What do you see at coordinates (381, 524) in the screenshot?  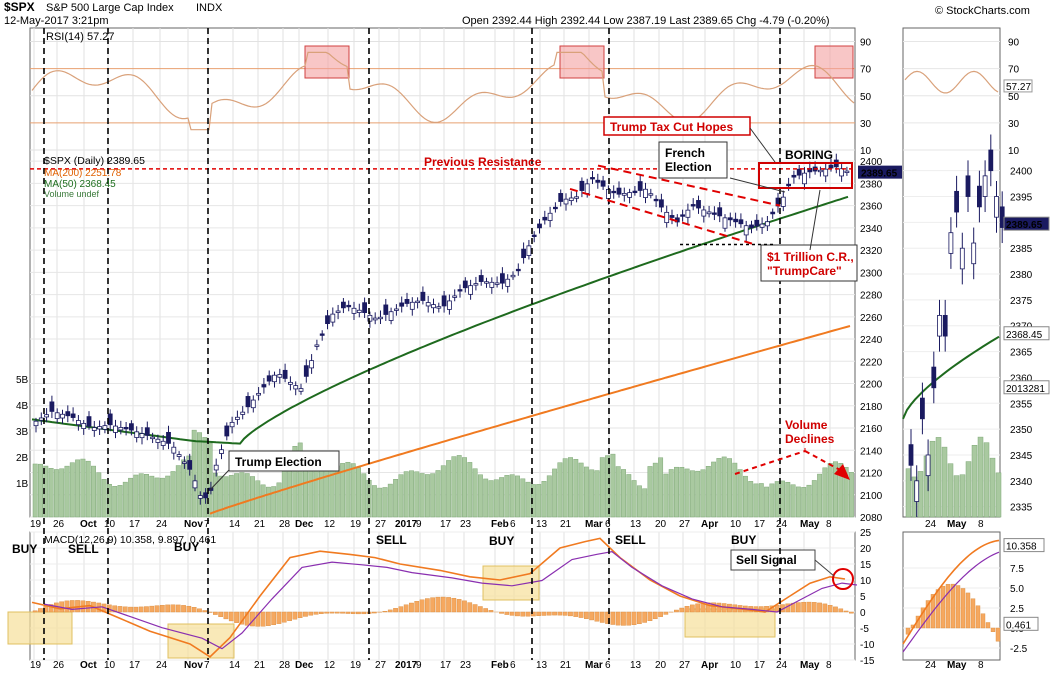 I see `x-tick-label: 27` at bounding box center [381, 524].